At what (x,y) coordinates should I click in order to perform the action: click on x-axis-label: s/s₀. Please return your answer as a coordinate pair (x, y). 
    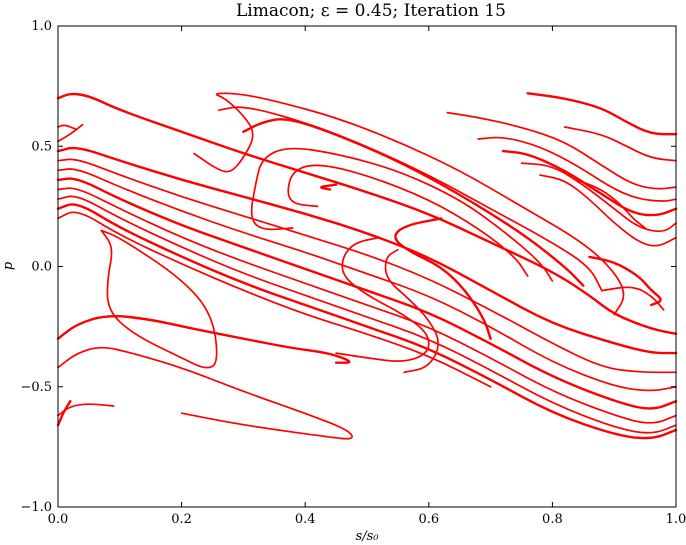
    Looking at the image, I should click on (368, 536).